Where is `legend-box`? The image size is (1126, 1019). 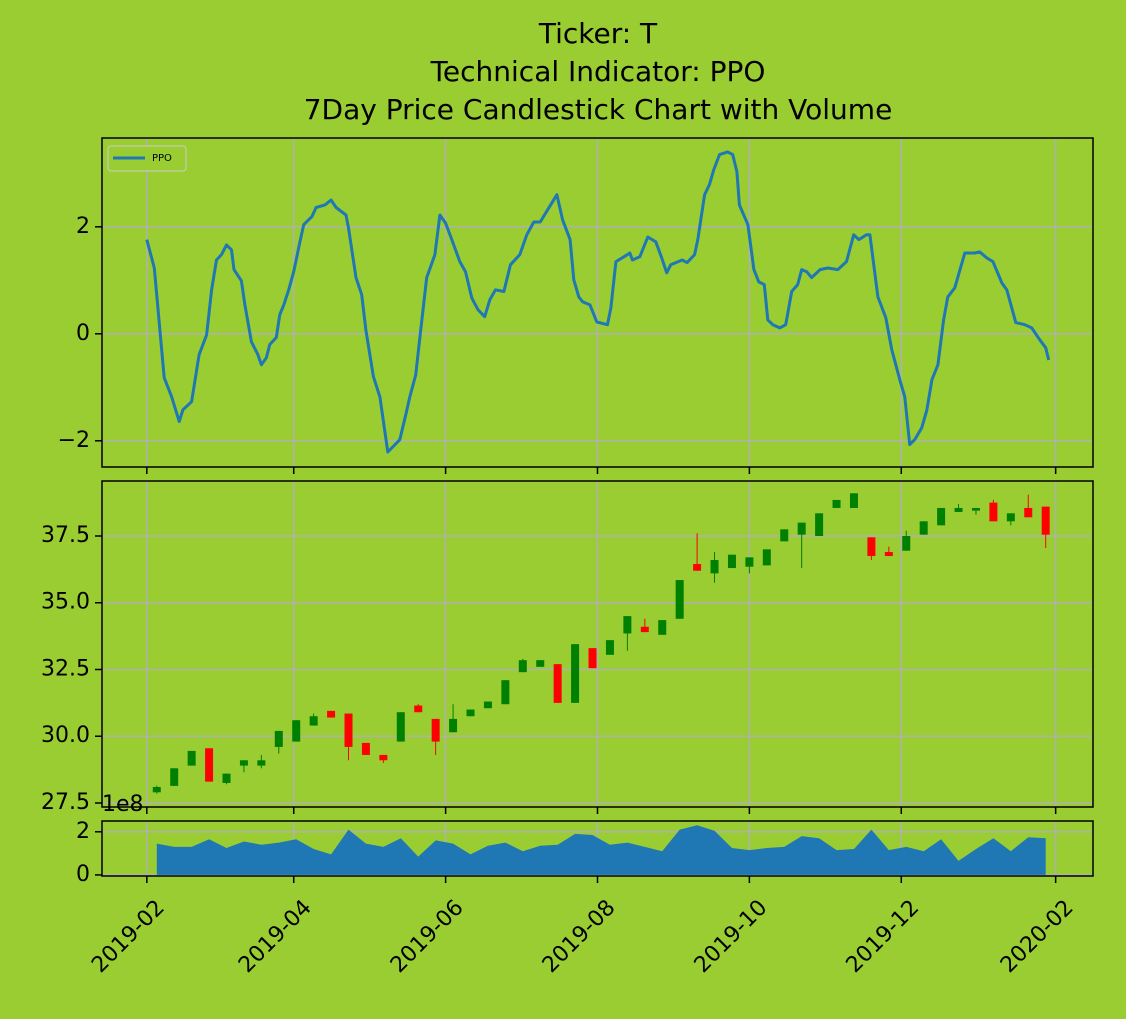 legend-box is located at coordinates (147, 158).